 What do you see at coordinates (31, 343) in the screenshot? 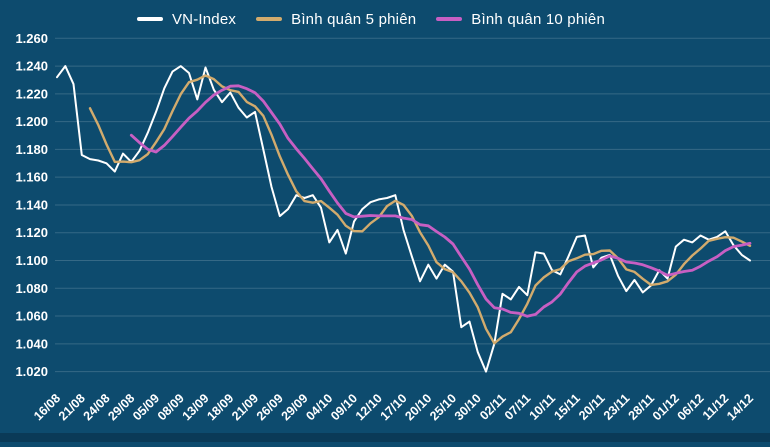
I see `y-tick-label: 1.040` at bounding box center [31, 343].